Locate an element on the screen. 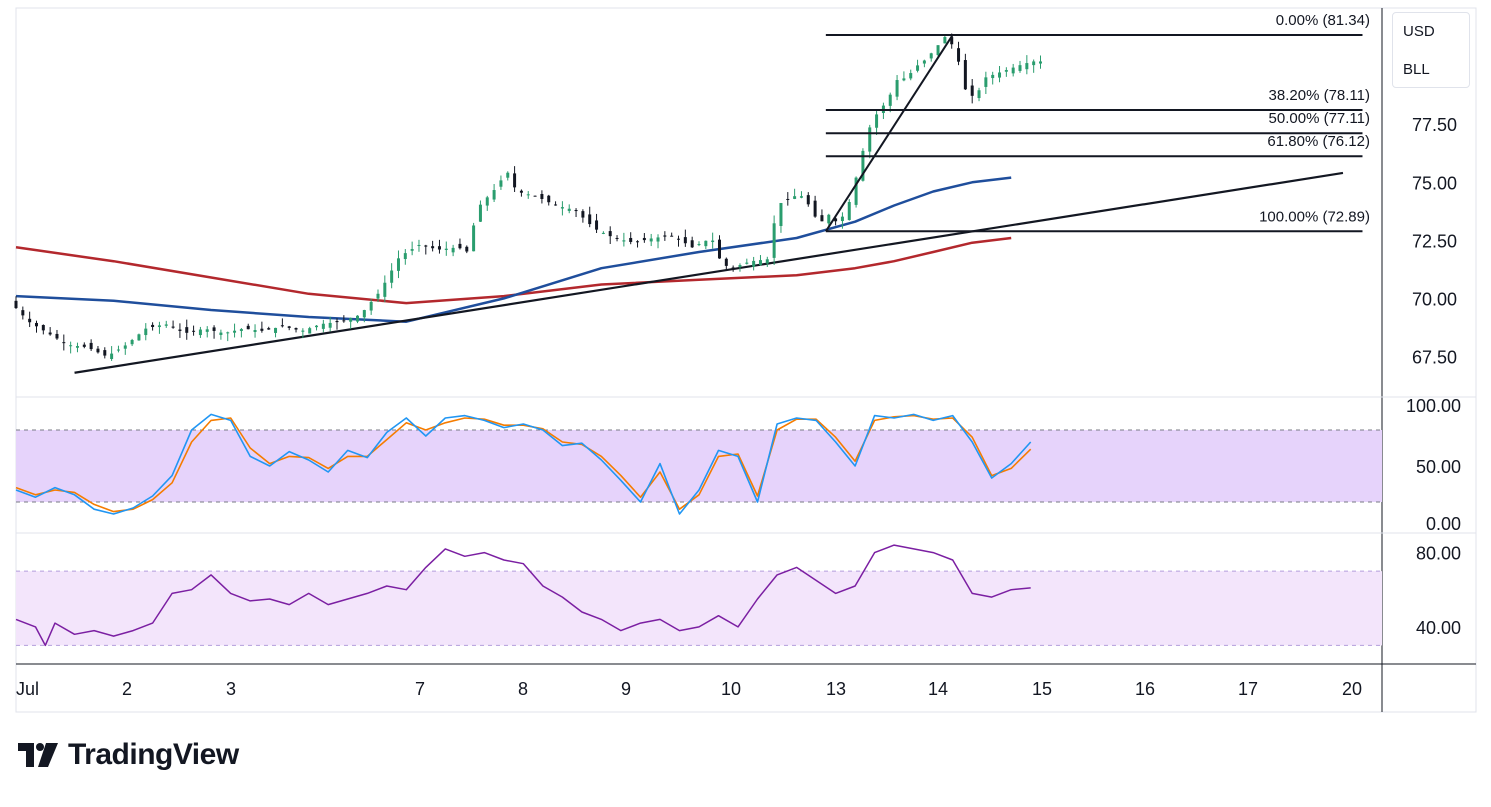 This screenshot has width=1491, height=807. time-tick-label: 2 is located at coordinates (127, 689).